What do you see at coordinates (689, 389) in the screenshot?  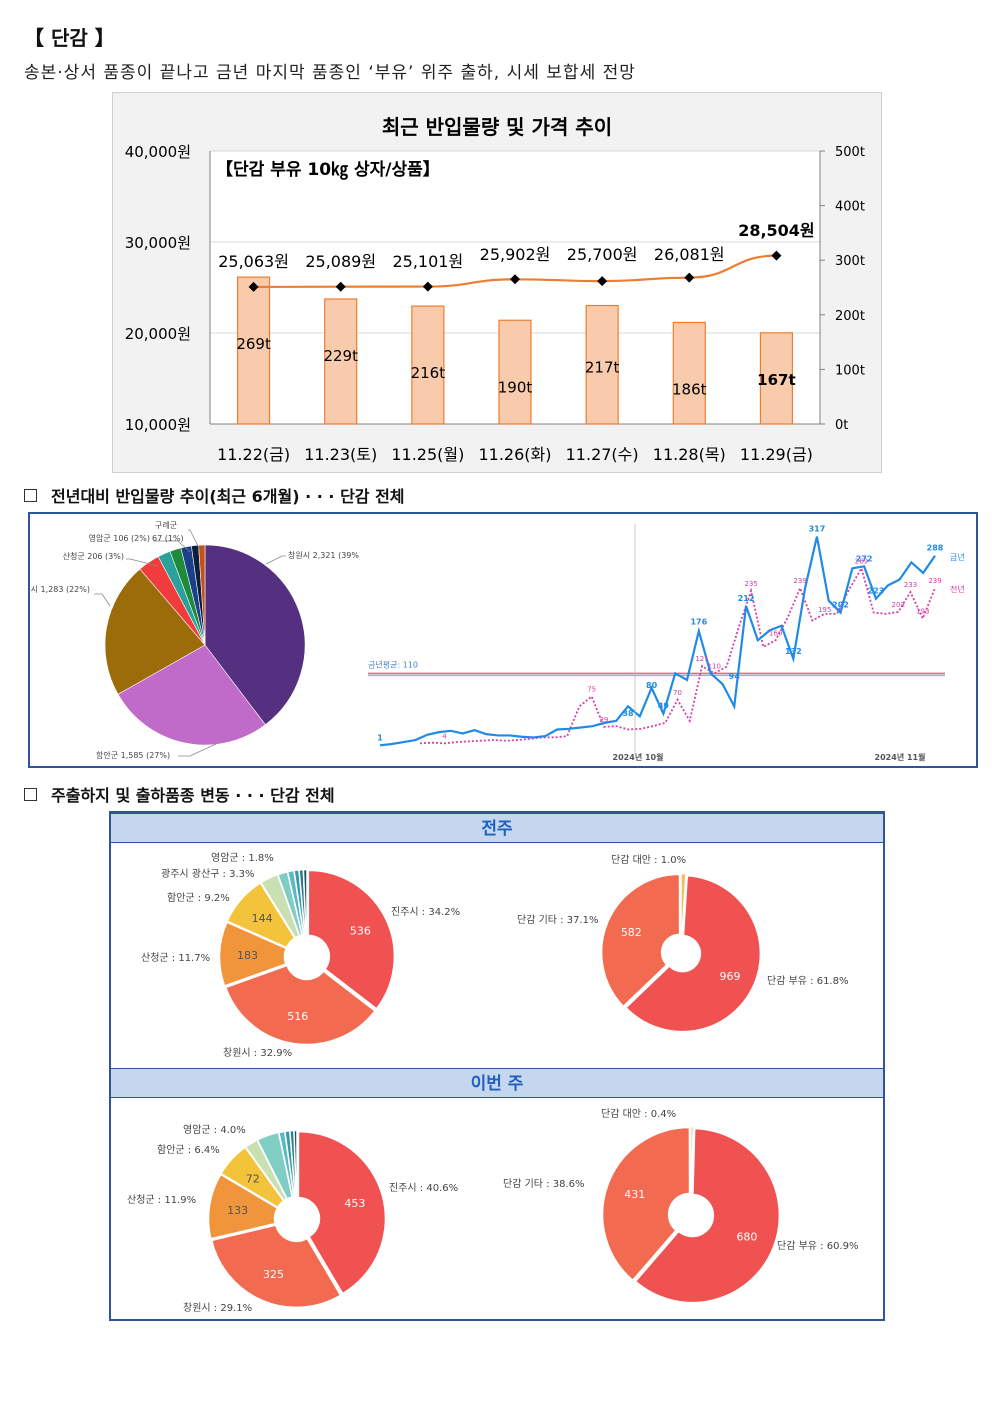 I see `volume-bar-label: 186t` at bounding box center [689, 389].